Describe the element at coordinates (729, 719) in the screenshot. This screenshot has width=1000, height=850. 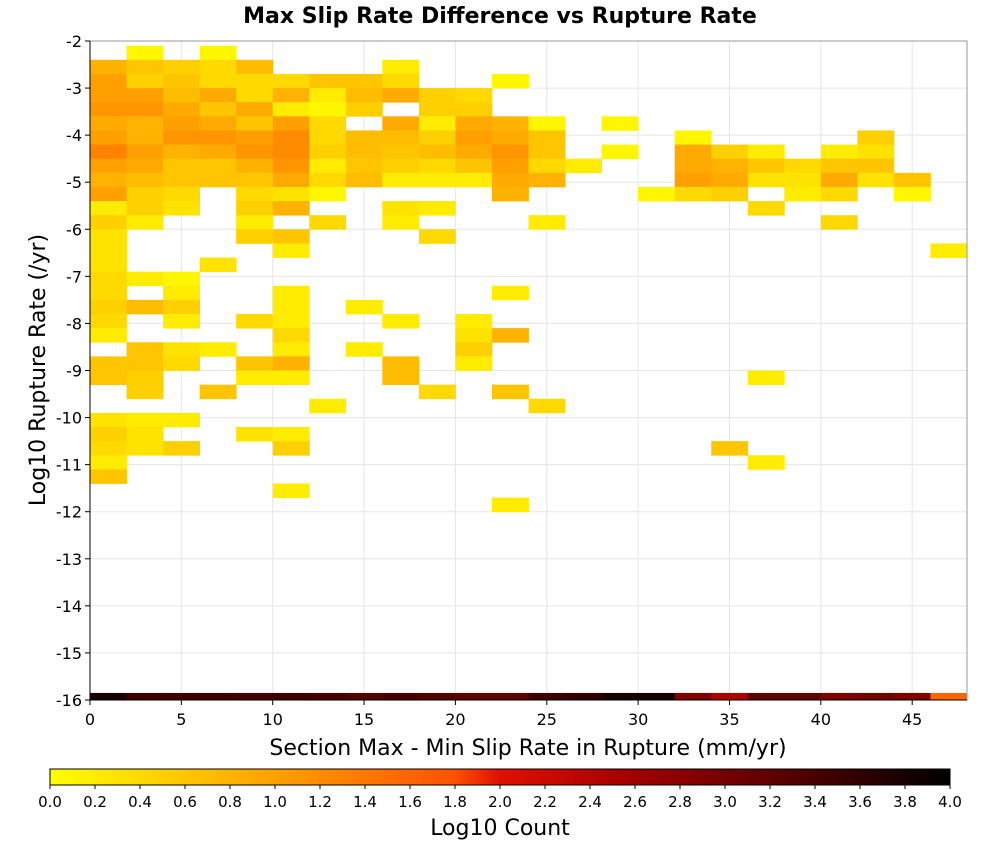
I see `x-tick-label: 35` at that location.